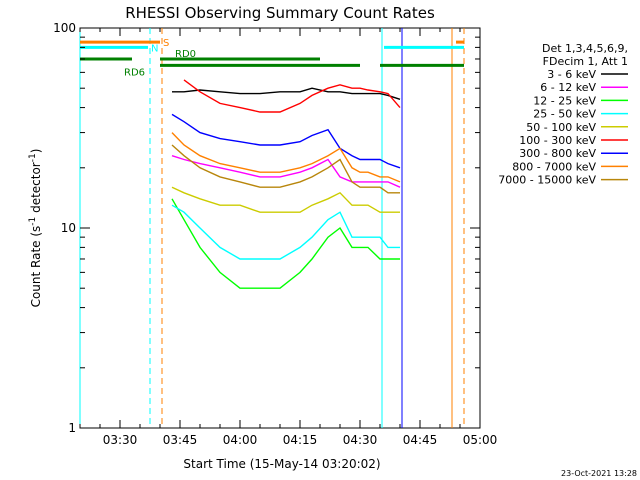  Describe the element at coordinates (36, 151) in the screenshot. I see `y-axis-label-end: )` at that location.